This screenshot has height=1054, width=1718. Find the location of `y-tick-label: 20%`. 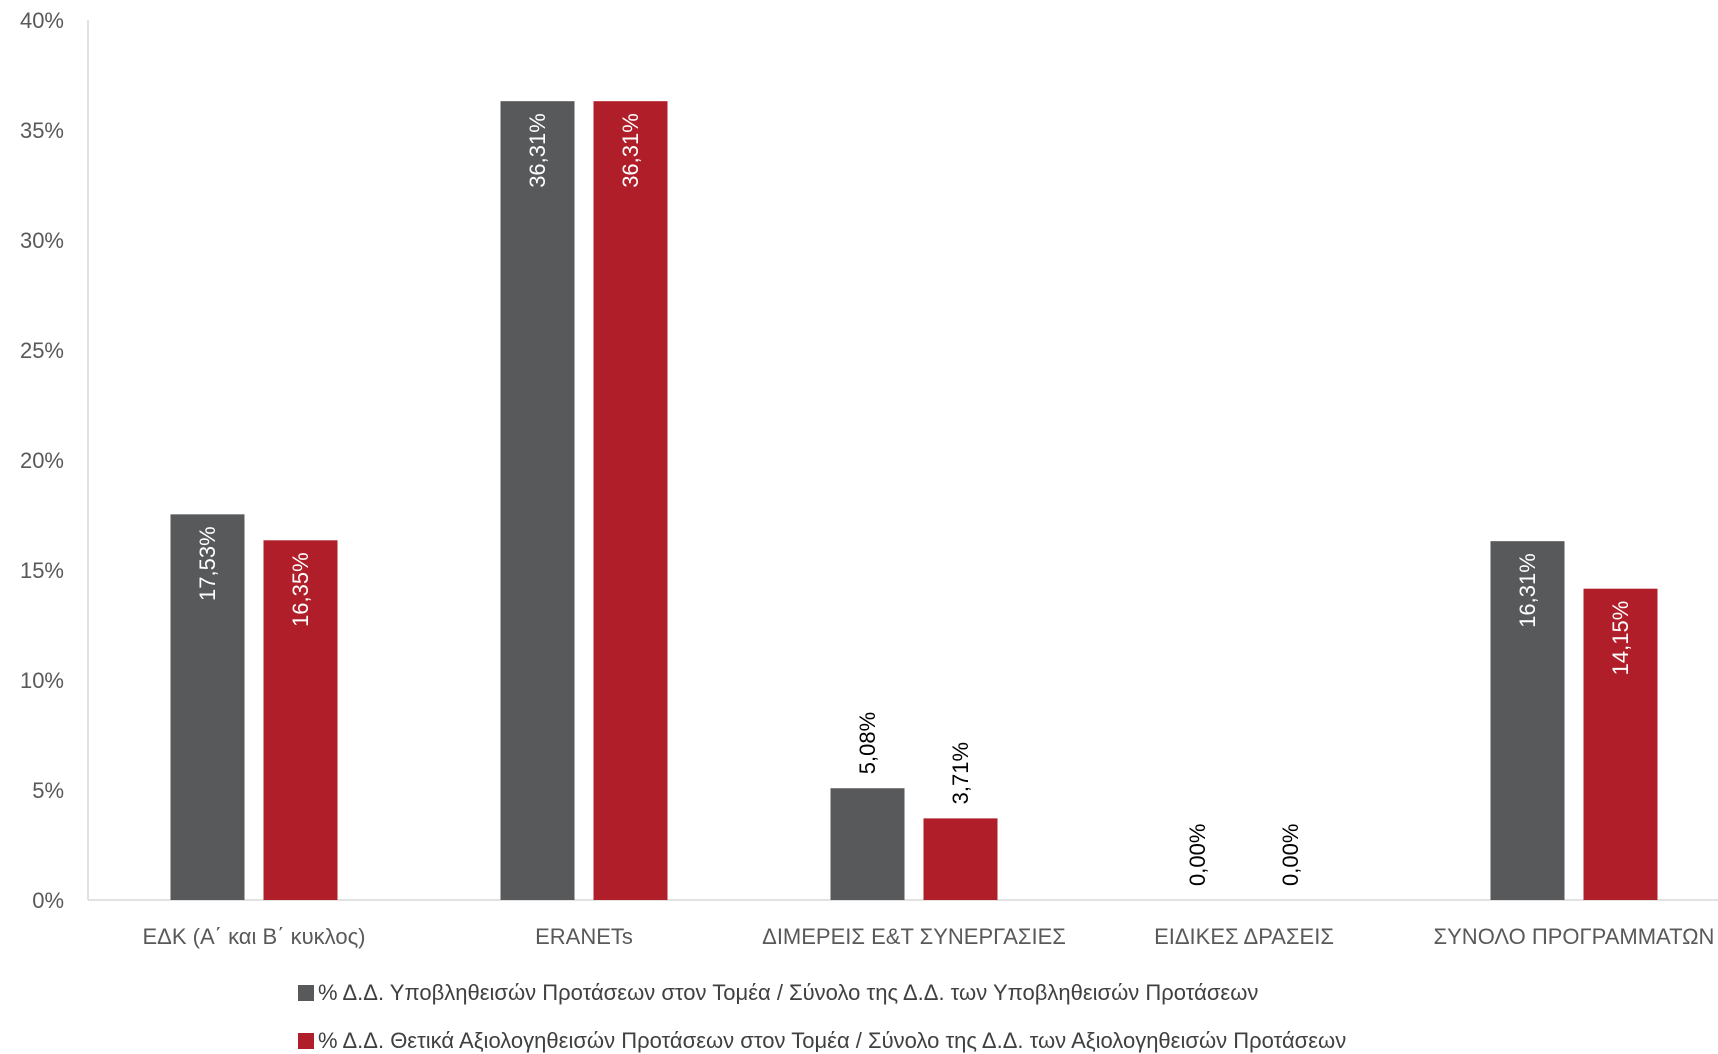

y-tick-label: 20% is located at coordinates (42, 460).